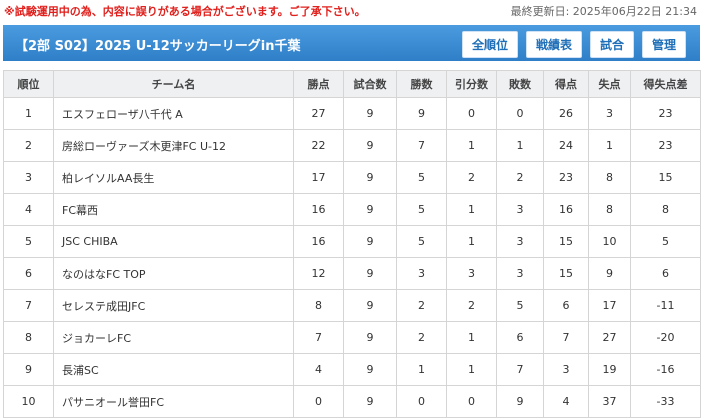 Image resolution: width=705 pixels, height=418 pixels. I want to click on team-name: 房総ローヴァーズ木更津FC U-12, so click(173, 145).